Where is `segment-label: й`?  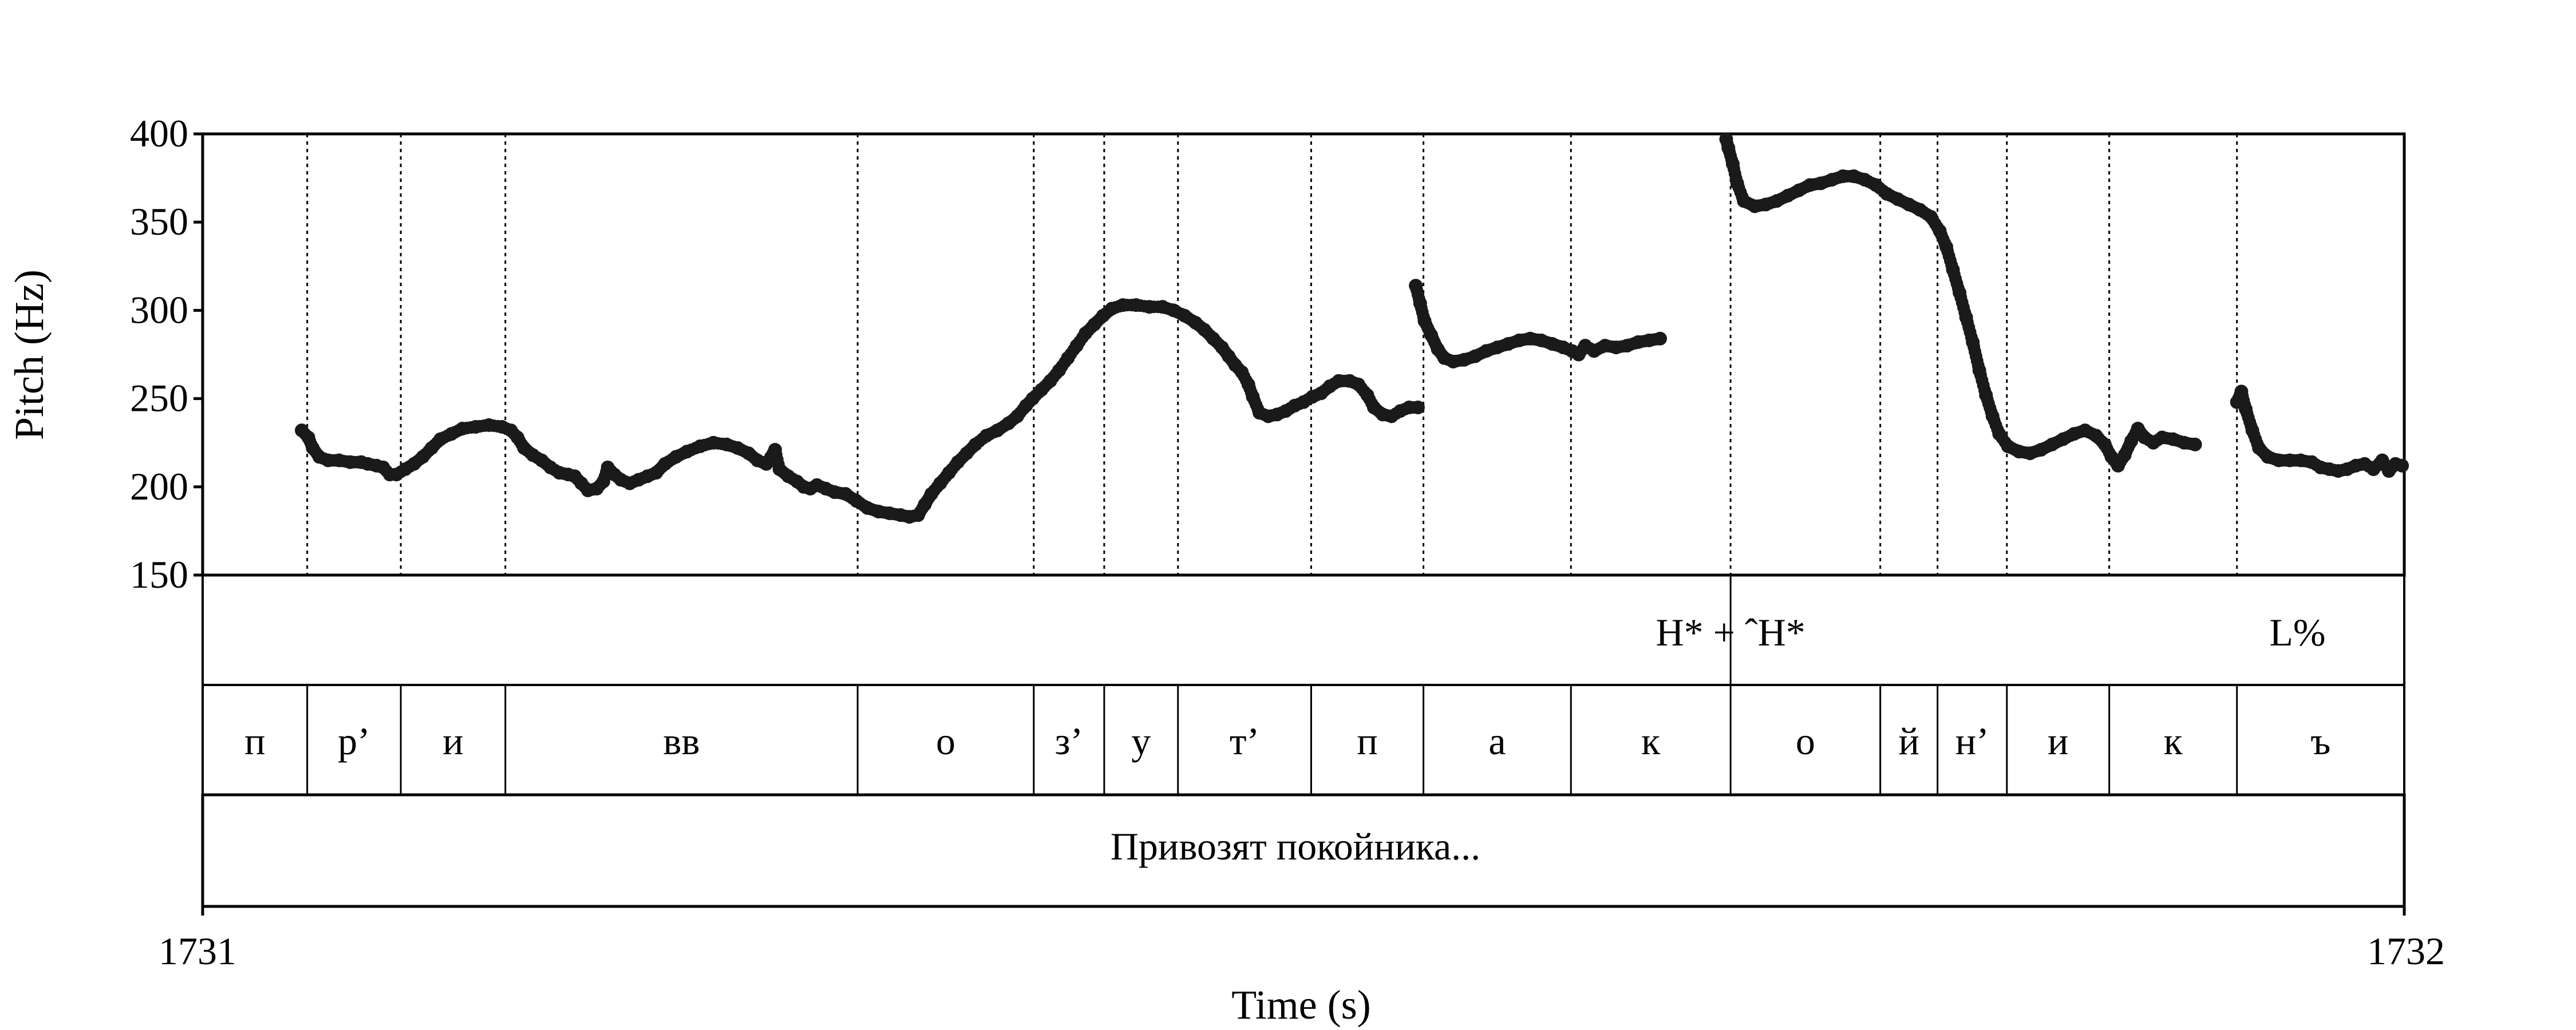 segment-label: й is located at coordinates (1908, 741).